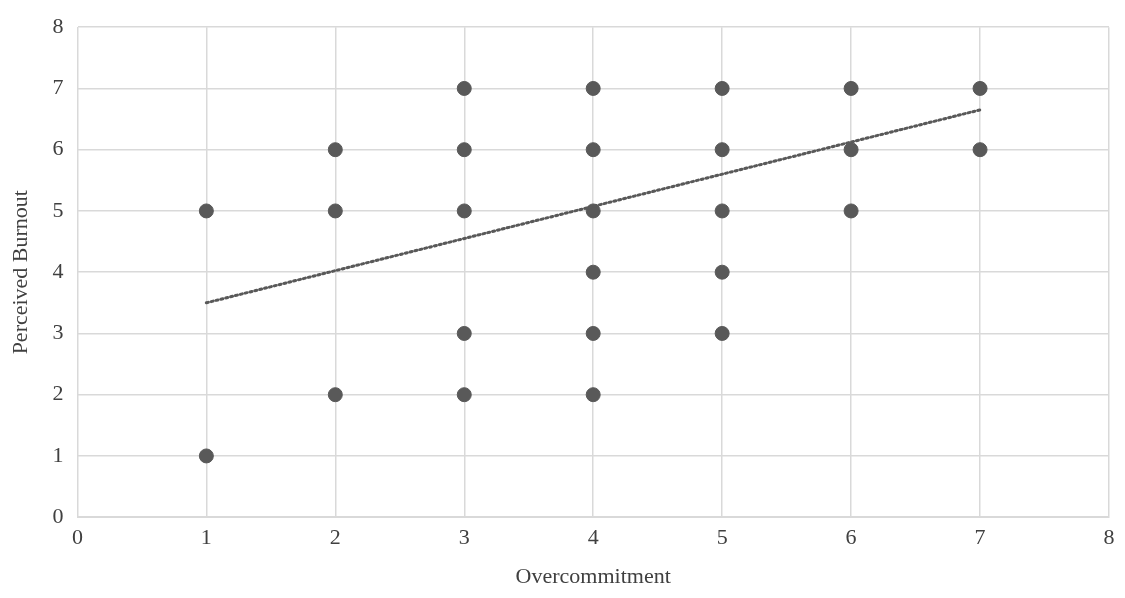 Image resolution: width=1125 pixels, height=598 pixels. Describe the element at coordinates (19, 272) in the screenshot. I see `y-axis-title: Perceived Burnout` at that location.